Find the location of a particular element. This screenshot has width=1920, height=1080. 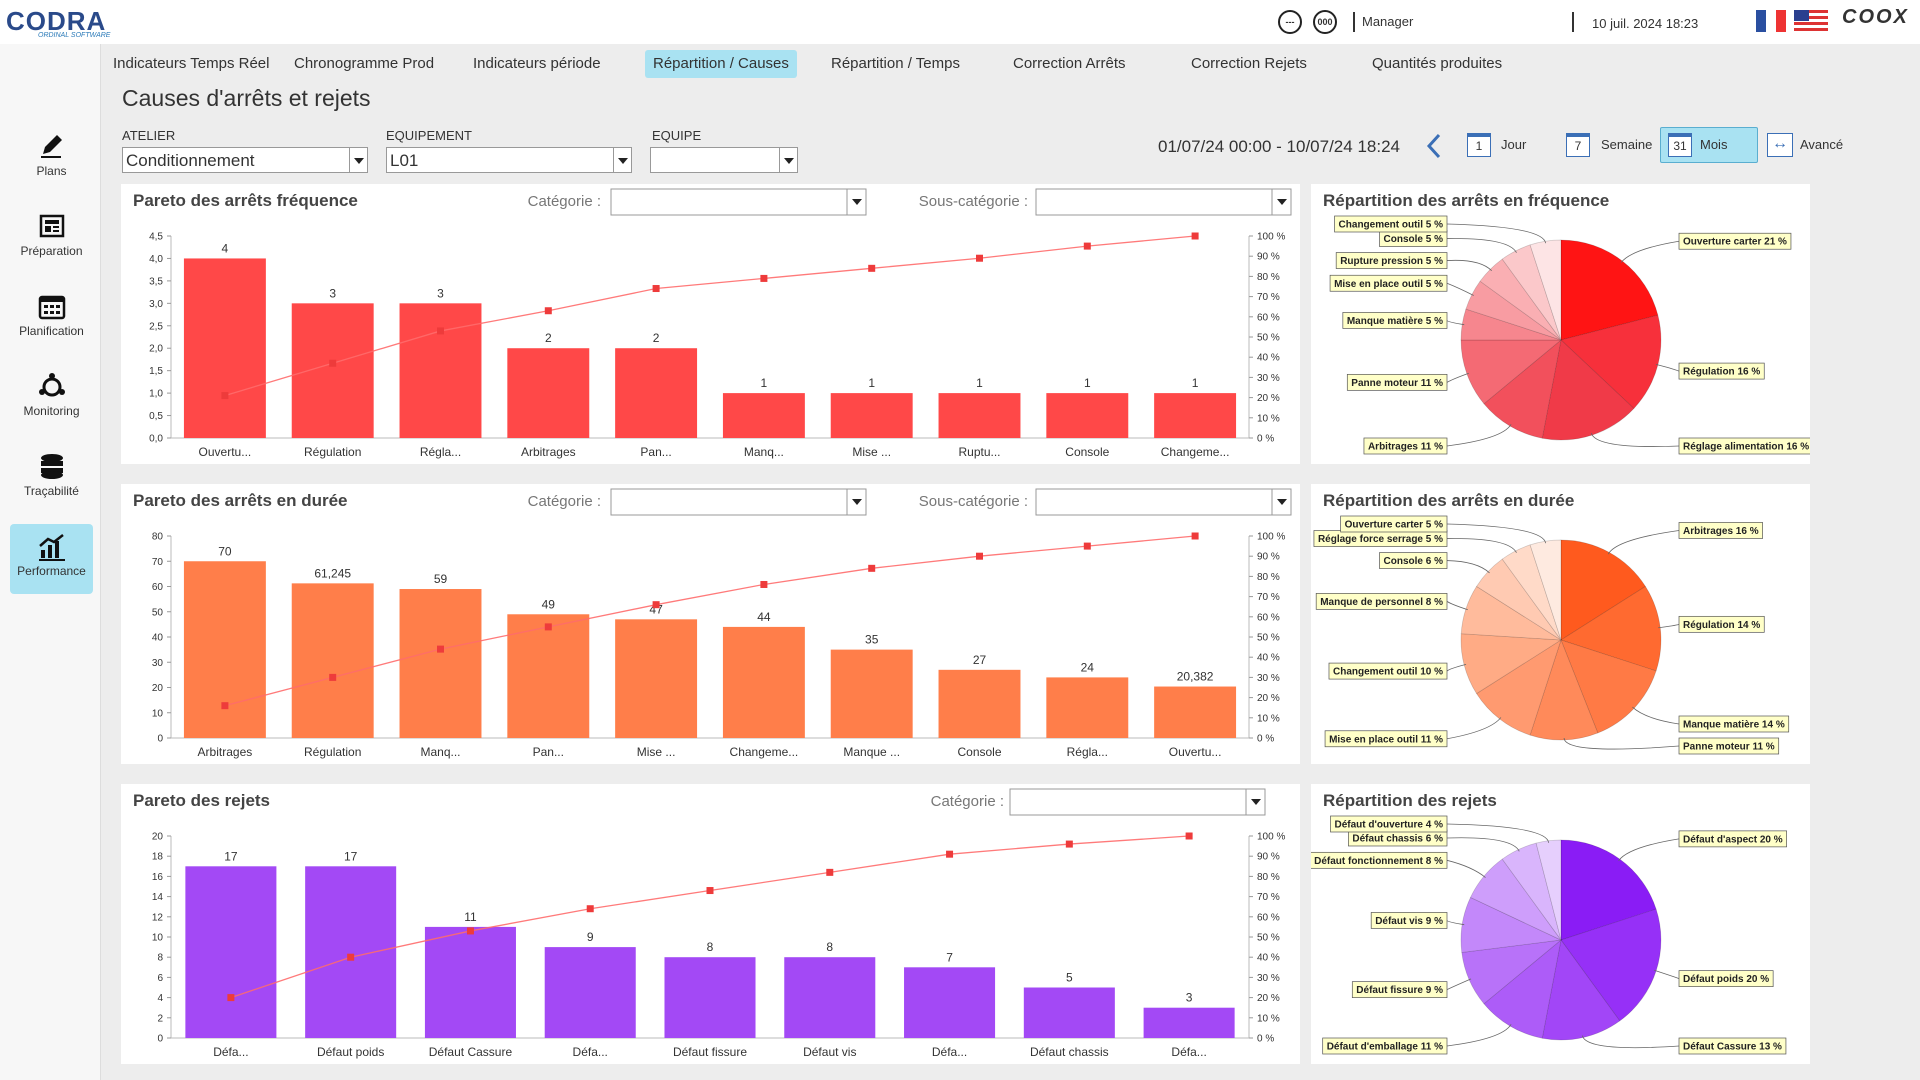

user: Manager is located at coordinates (1388, 21).